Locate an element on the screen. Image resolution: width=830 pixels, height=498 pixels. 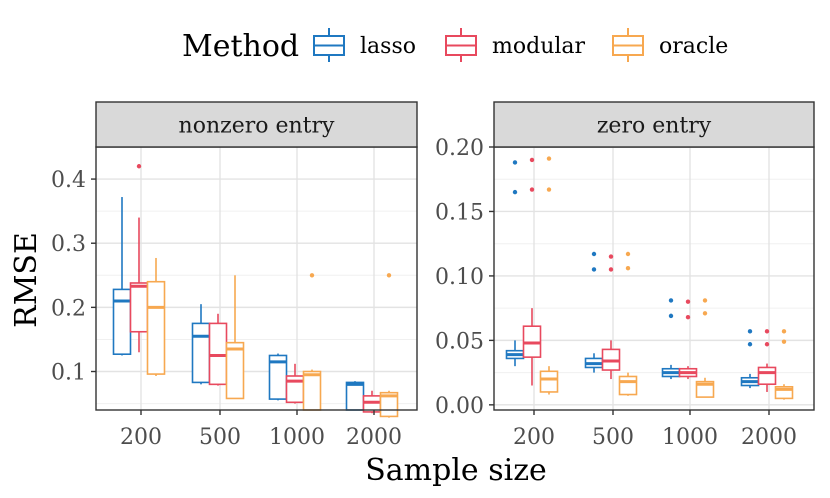
y-tick-label: 0.05 is located at coordinates (459, 341).